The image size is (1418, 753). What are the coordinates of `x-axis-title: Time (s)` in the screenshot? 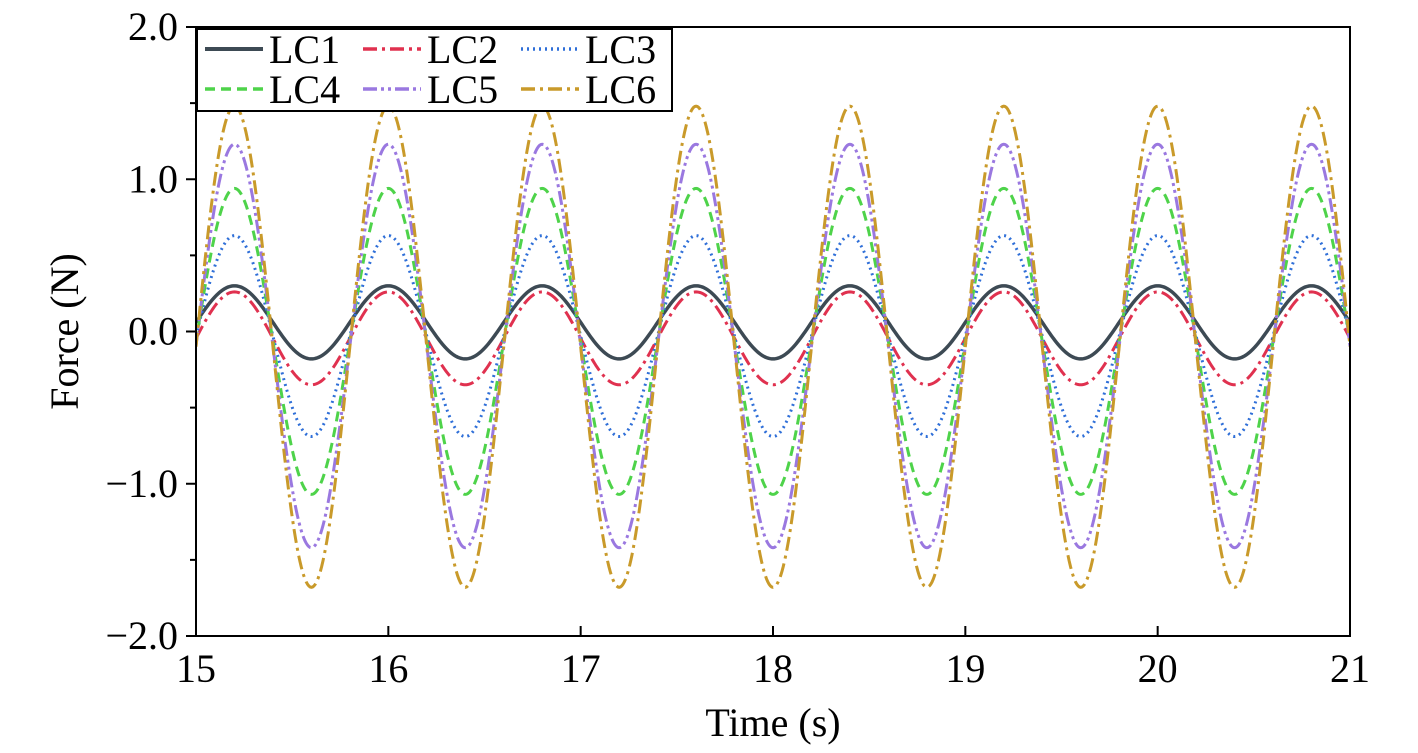 It's located at (772, 722).